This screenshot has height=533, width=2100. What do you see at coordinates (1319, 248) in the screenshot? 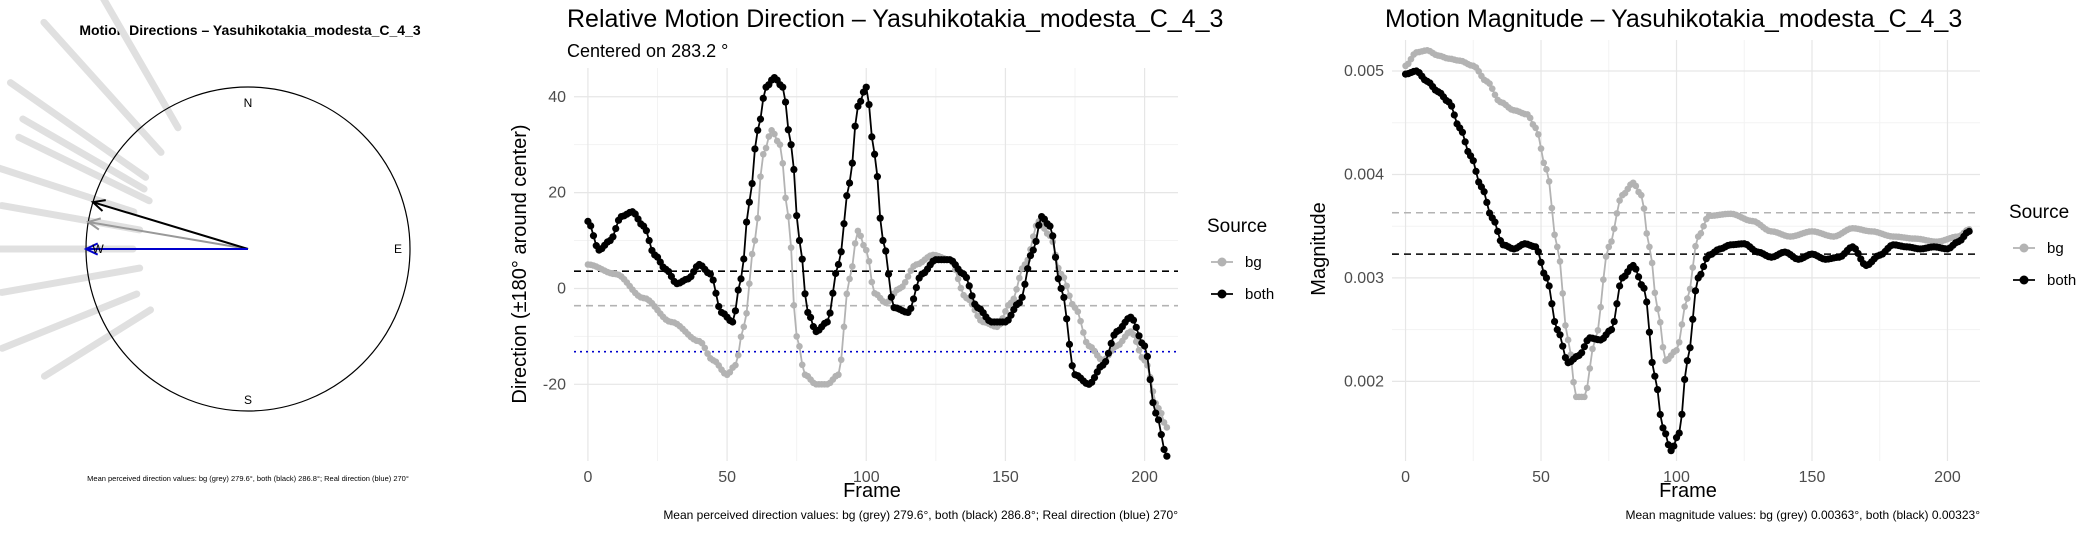
I see `magnitude-y-axis-label: Magnitude` at bounding box center [1319, 248].